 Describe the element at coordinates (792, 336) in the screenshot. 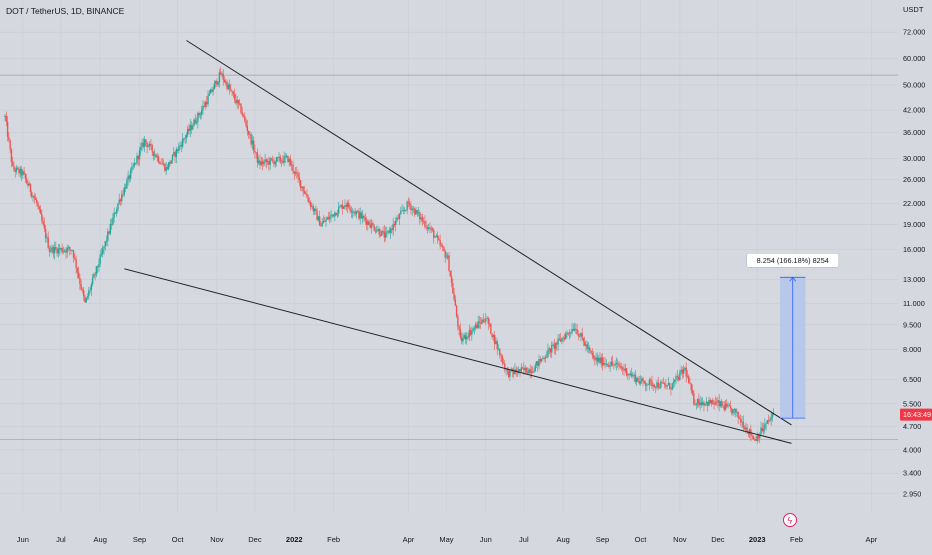

I see `measure-tool: 8.254 (166.18%) 8254` at that location.